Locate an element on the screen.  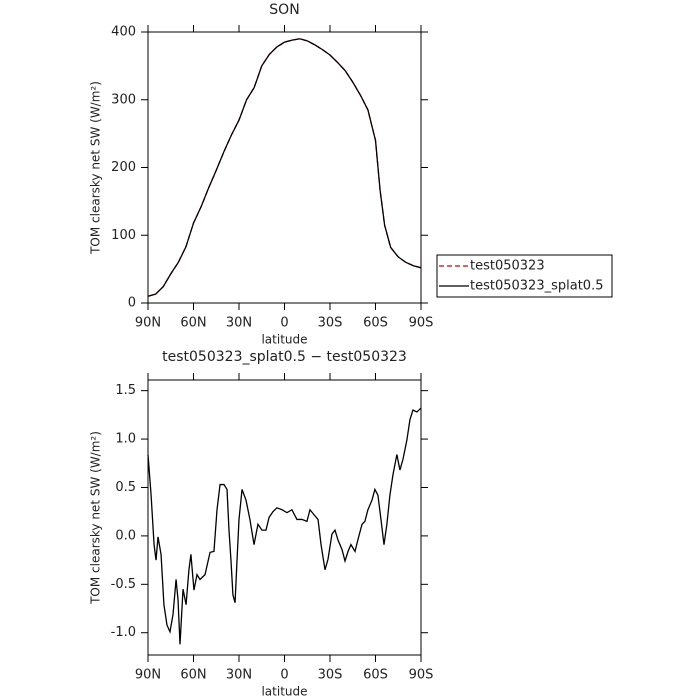
y-tick-label: 200 is located at coordinates (123, 167).